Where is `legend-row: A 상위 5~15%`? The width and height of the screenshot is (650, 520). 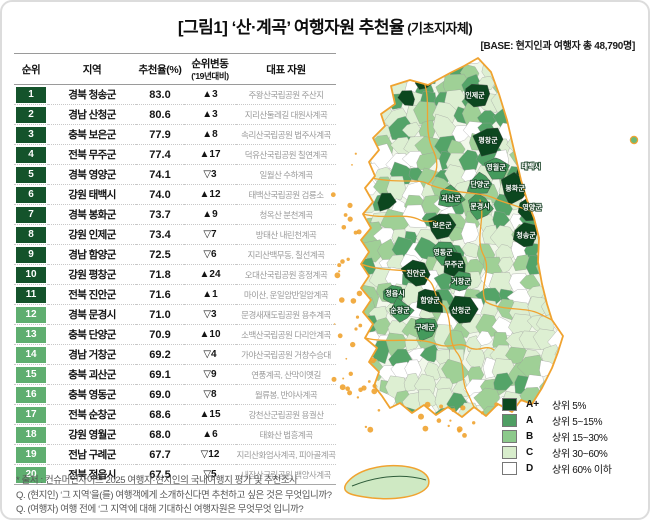
legend-row: A 상위 5~15% is located at coordinates (557, 421).